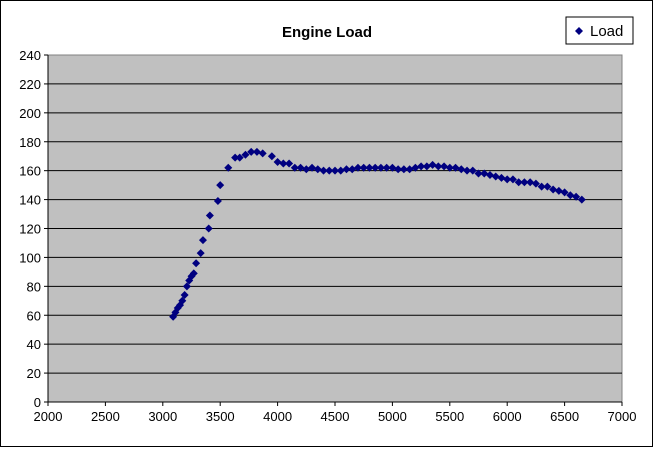  What do you see at coordinates (564, 416) in the screenshot?
I see `x-tick-label: 6500` at bounding box center [564, 416].